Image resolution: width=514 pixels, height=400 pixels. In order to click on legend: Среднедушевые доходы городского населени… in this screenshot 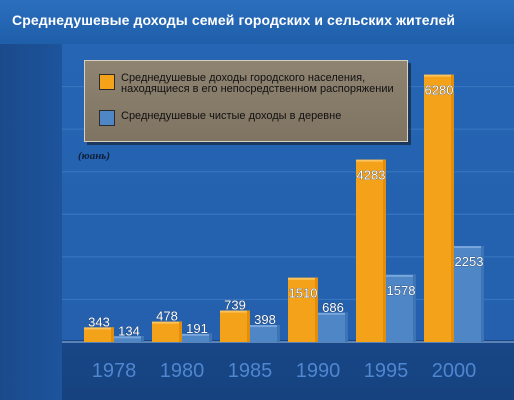, I will do `click(246, 101)`.